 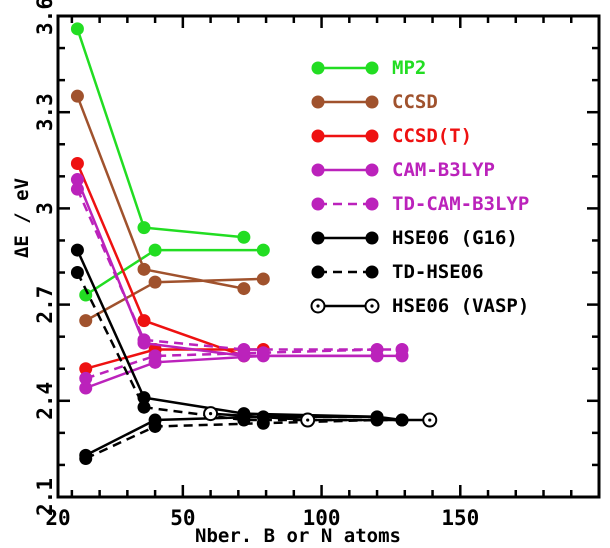 I want to click on legend-label: TD-CAM-B3LYP, so click(x=460, y=204).